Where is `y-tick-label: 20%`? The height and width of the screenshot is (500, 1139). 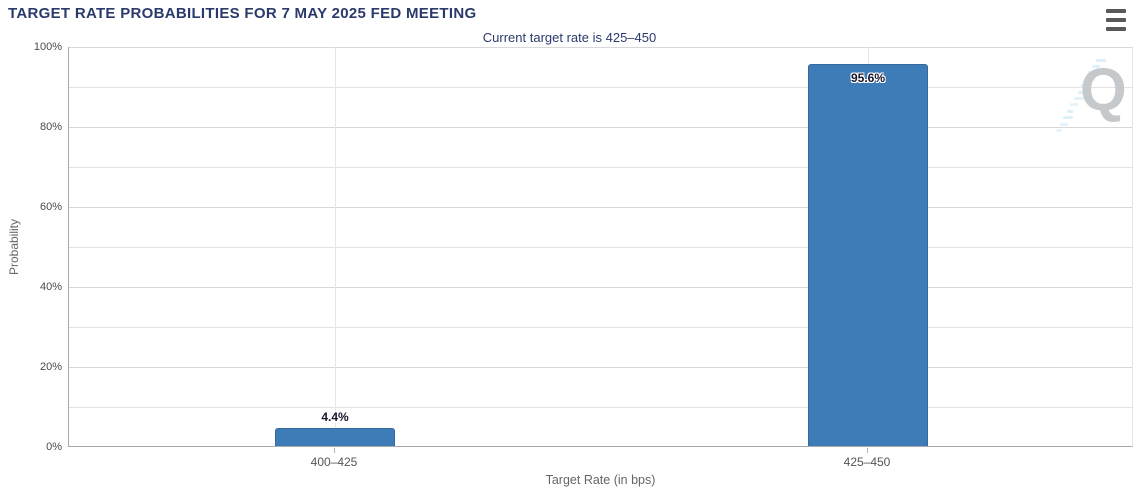
y-tick-label: 20% is located at coordinates (50, 367).